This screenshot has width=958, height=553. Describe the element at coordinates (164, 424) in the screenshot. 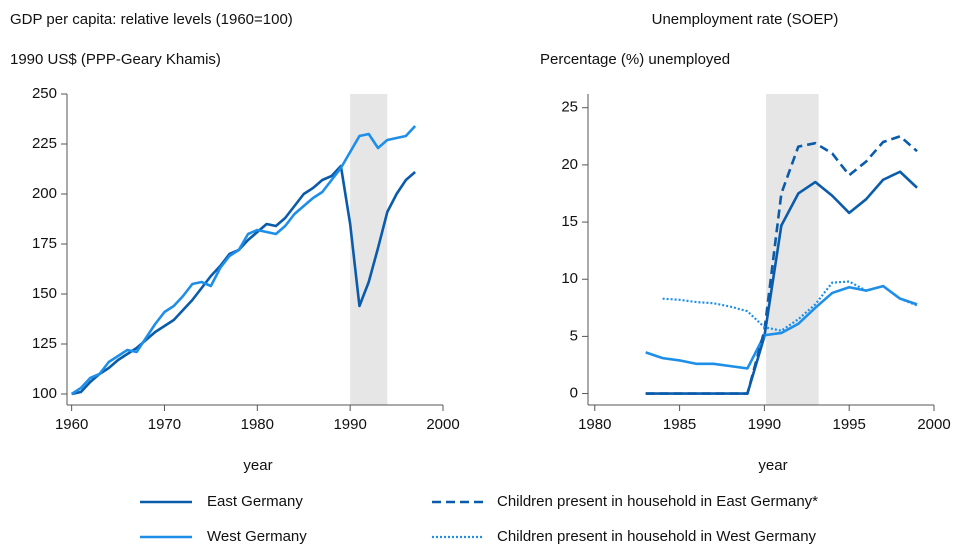

I see `x-tick-label: 1970` at that location.